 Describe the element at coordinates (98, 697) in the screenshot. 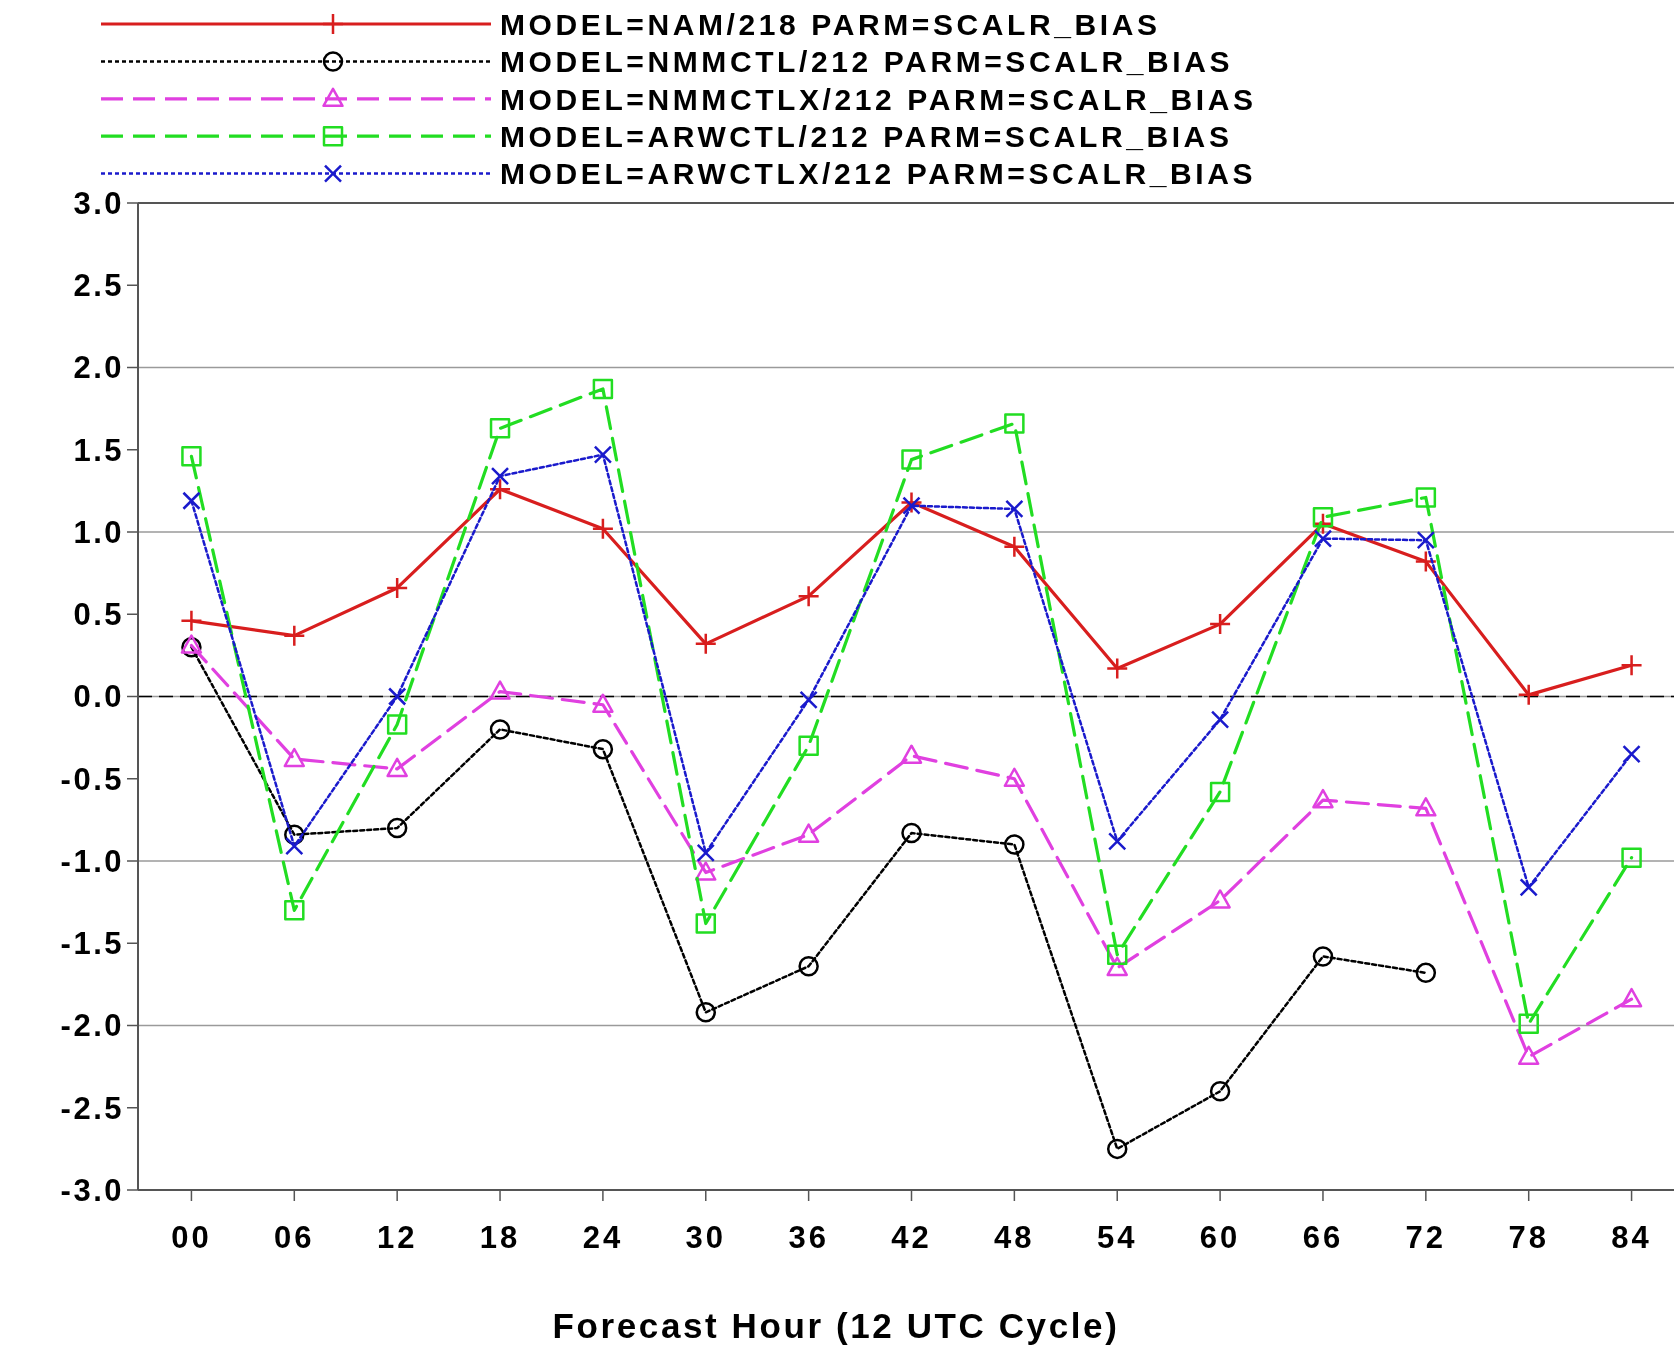

I see `y-tick-label: 0.0` at that location.